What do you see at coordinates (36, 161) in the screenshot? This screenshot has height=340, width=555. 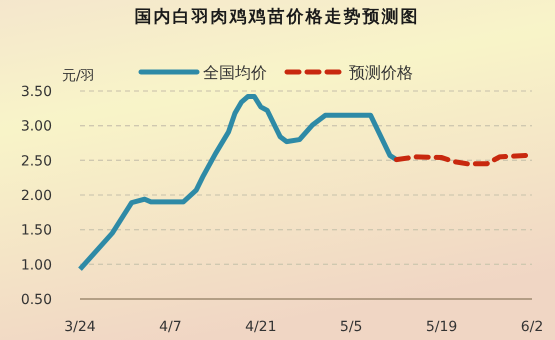 I see `y-tick-label: 2.50` at bounding box center [36, 161].